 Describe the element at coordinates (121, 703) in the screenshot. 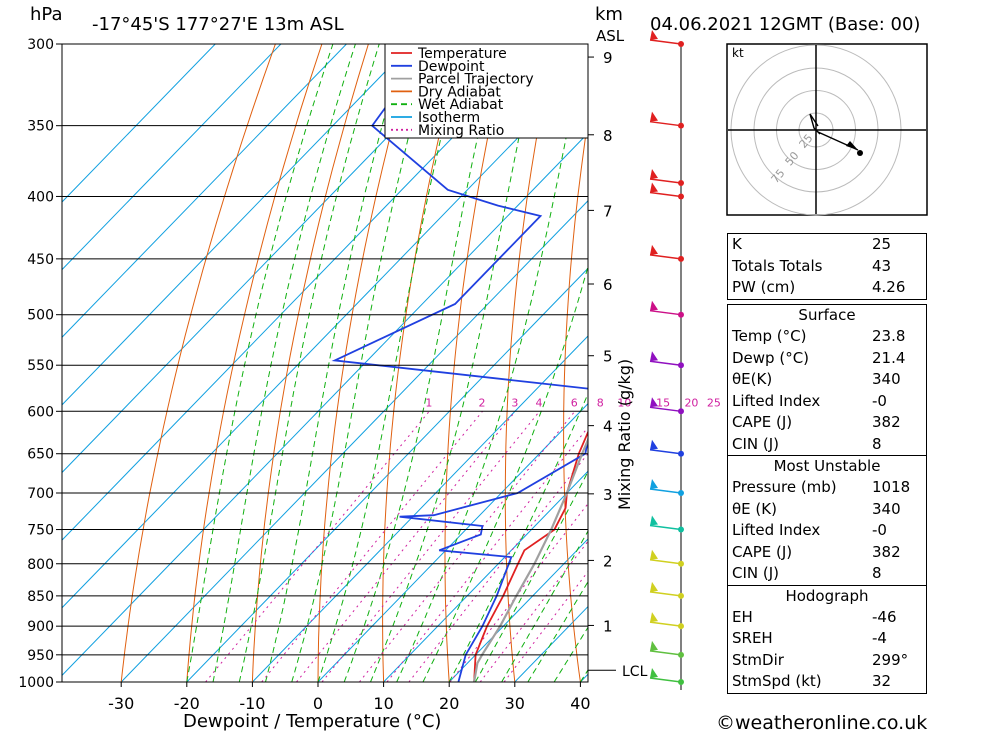

I see `x-tick-label: -30` at that location.